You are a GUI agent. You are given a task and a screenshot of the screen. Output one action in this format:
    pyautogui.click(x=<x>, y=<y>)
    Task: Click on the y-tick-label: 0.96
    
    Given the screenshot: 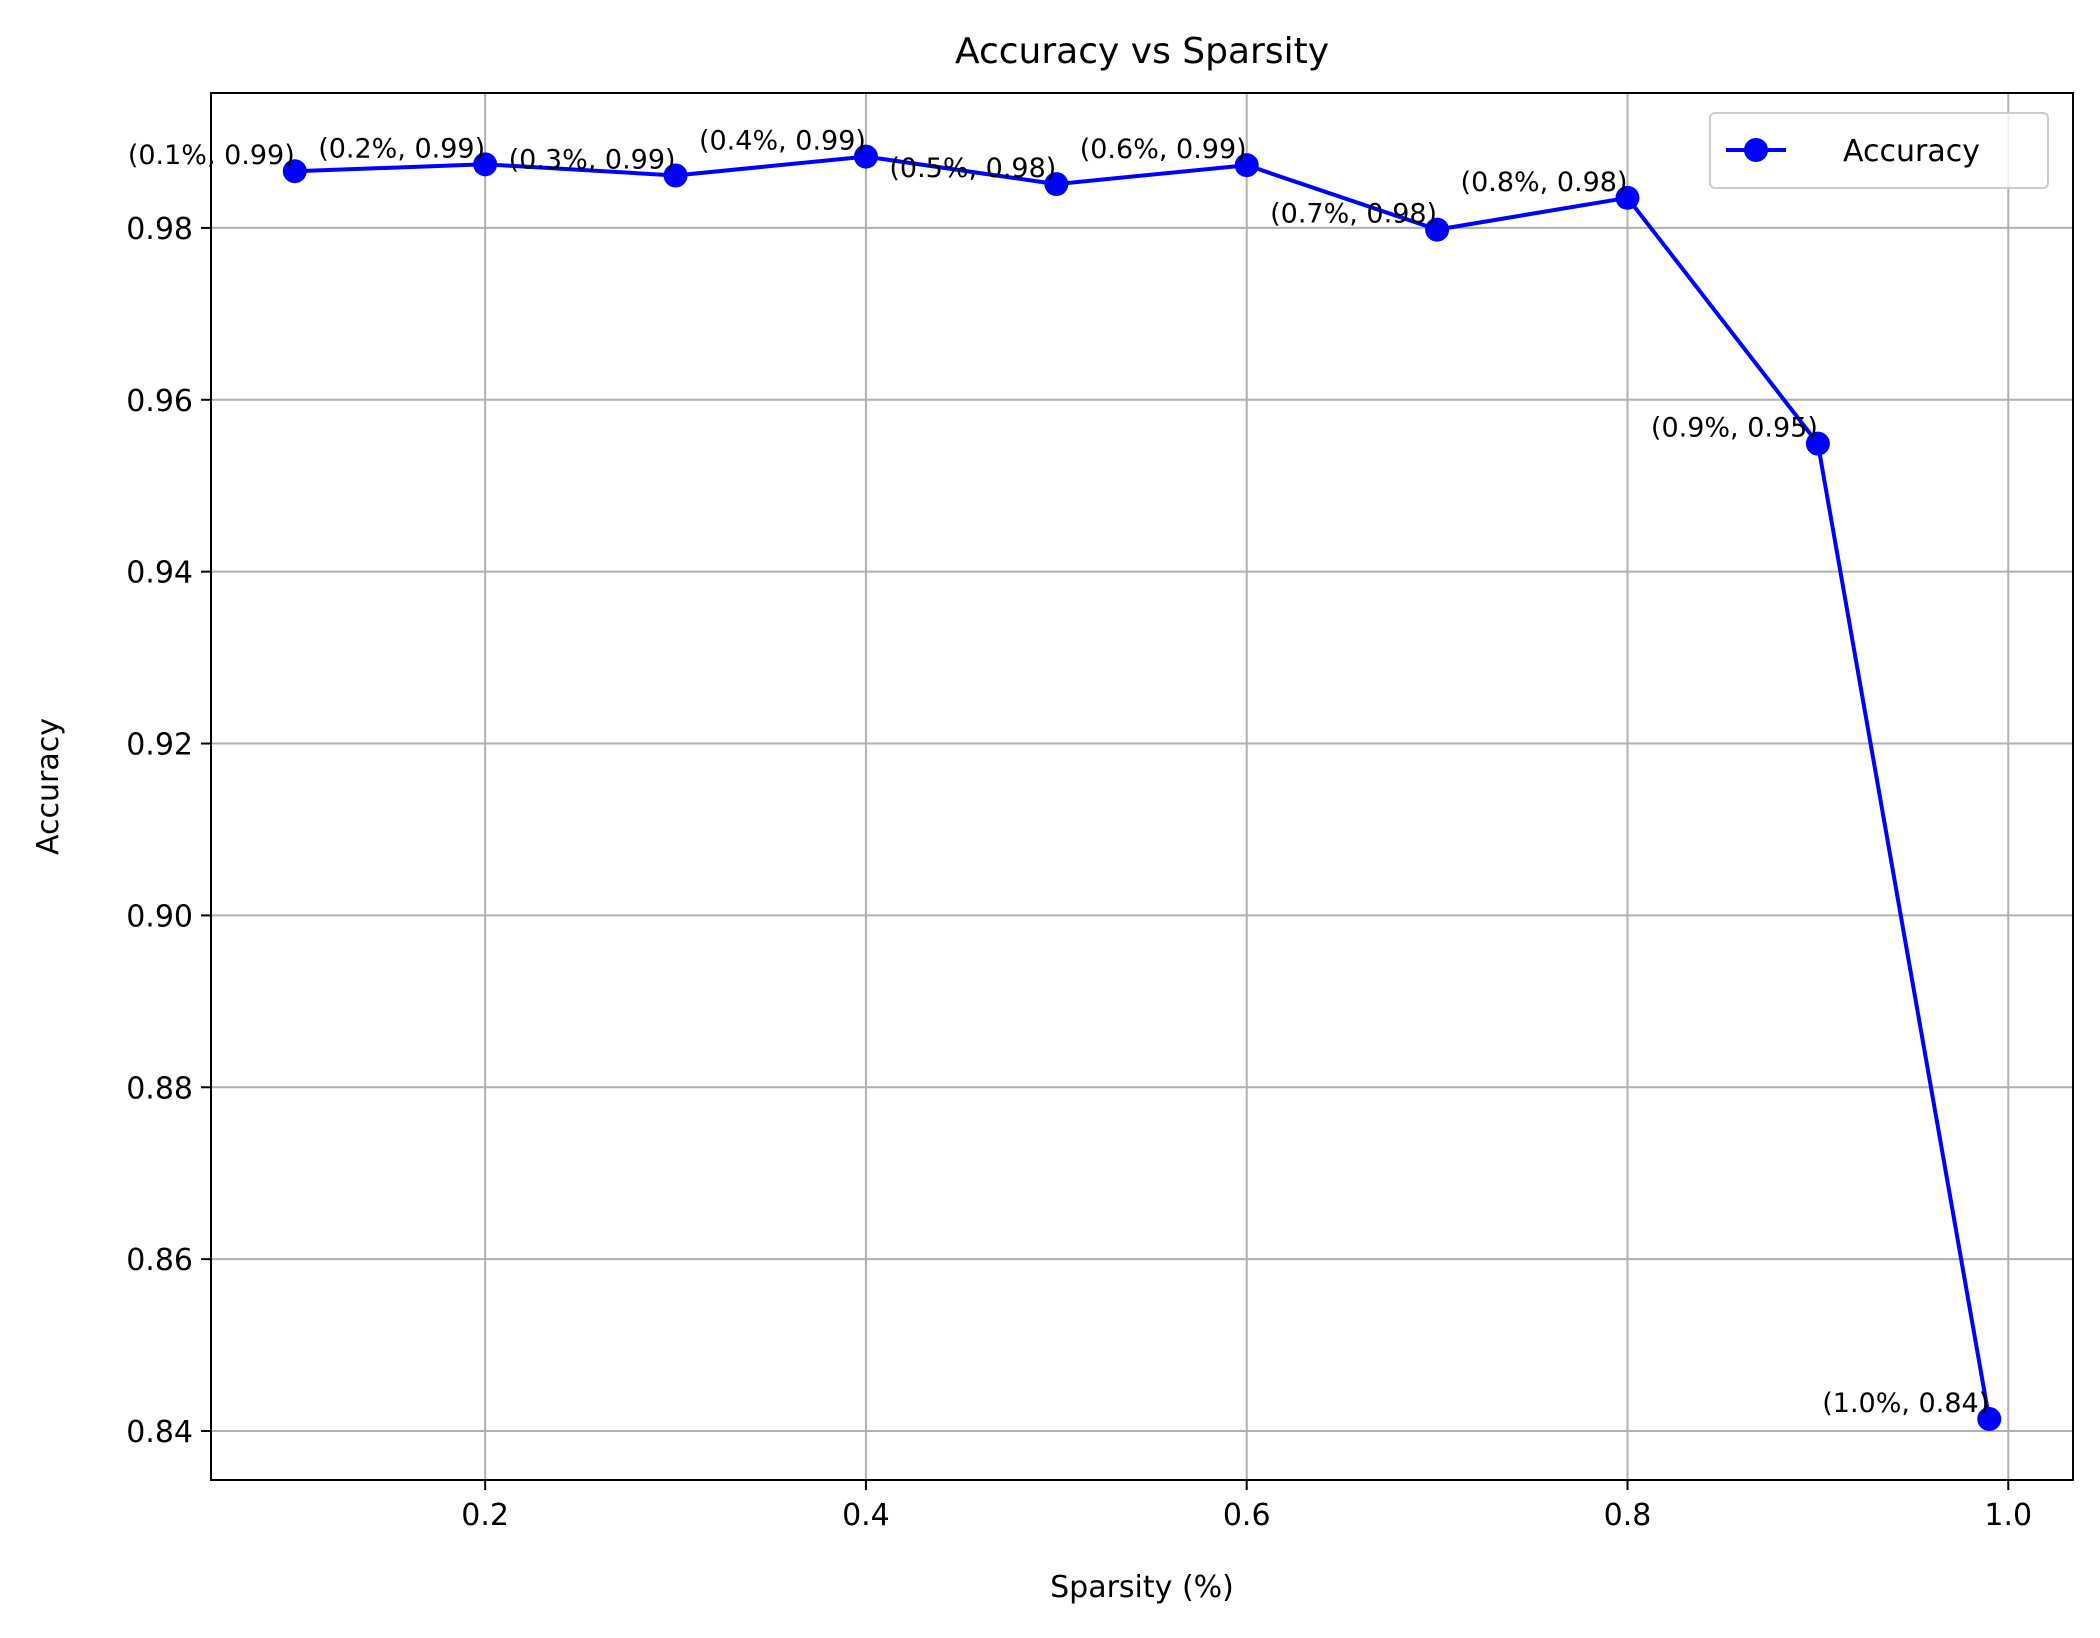 What is the action you would take?
    pyautogui.click(x=159, y=401)
    